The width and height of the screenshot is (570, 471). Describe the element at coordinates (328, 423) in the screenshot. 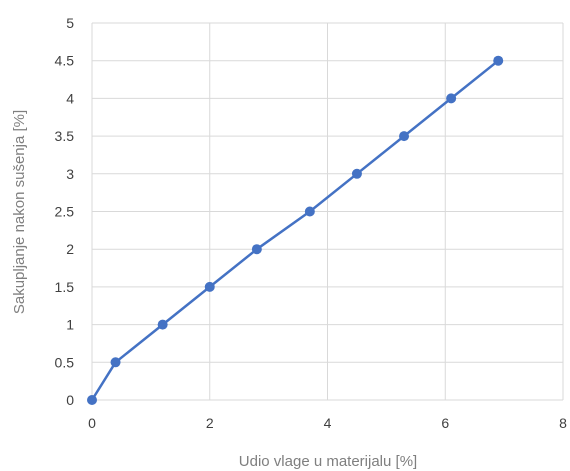

I see `x-tick-label: 4` at that location.